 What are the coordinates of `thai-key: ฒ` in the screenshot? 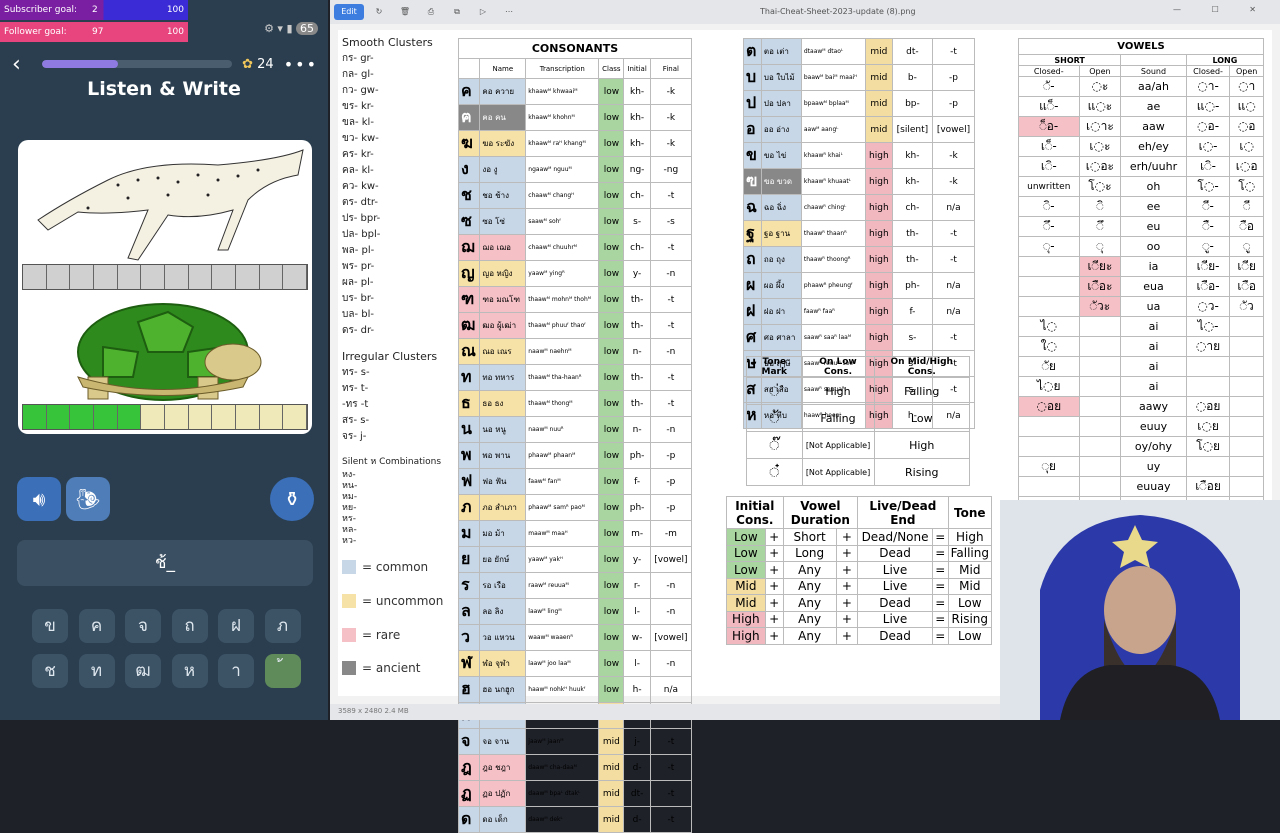 It's located at (143, 671).